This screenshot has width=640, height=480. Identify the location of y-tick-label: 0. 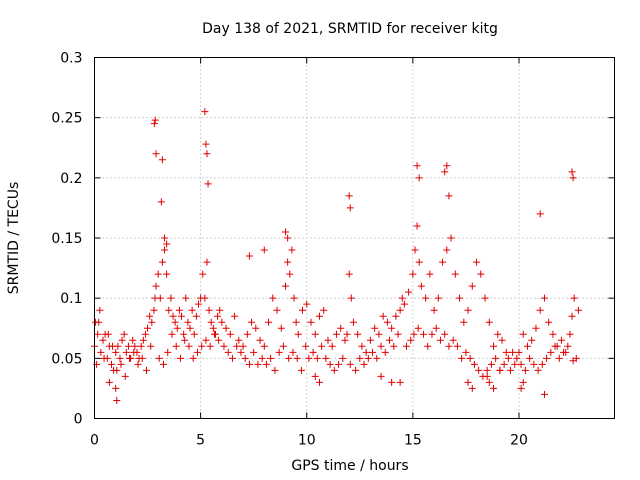
(78, 420).